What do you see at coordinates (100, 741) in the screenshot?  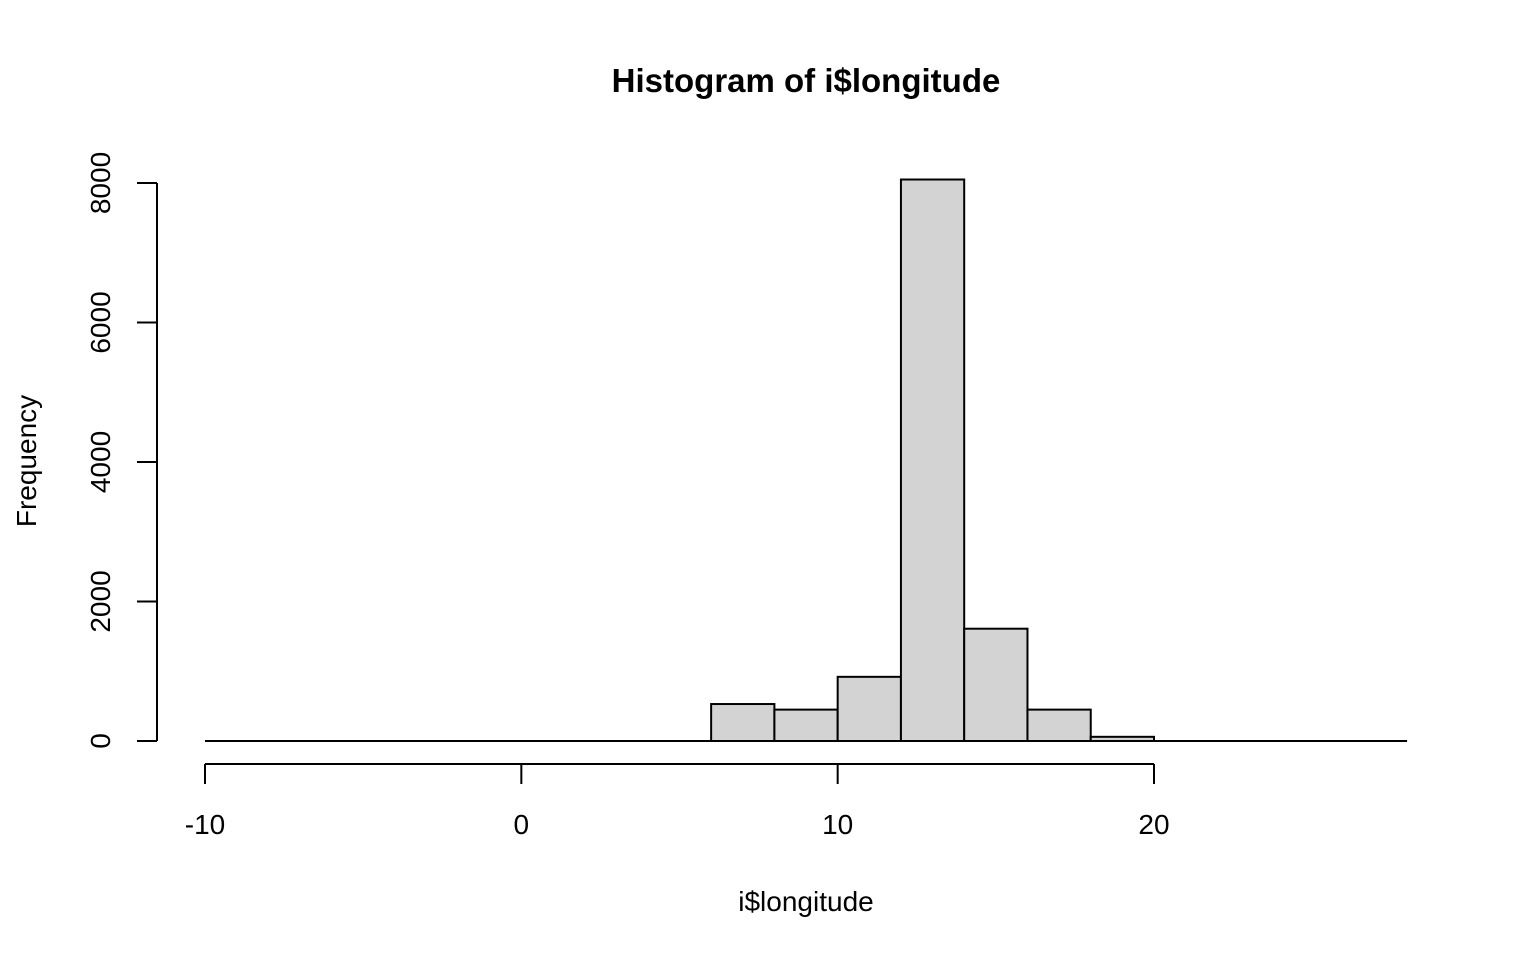 I see `y-tick-label: 0` at bounding box center [100, 741].